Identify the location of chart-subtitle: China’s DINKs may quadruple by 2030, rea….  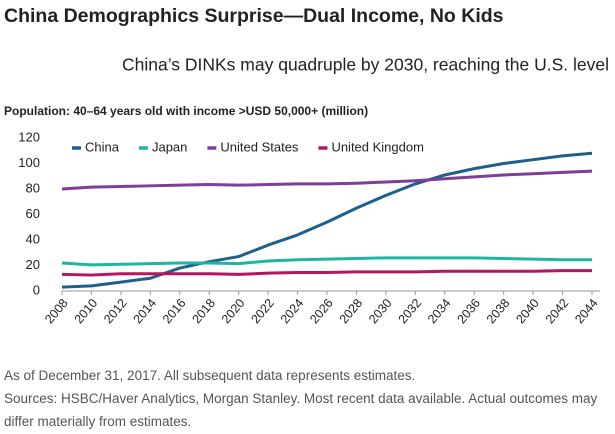
(365, 65).